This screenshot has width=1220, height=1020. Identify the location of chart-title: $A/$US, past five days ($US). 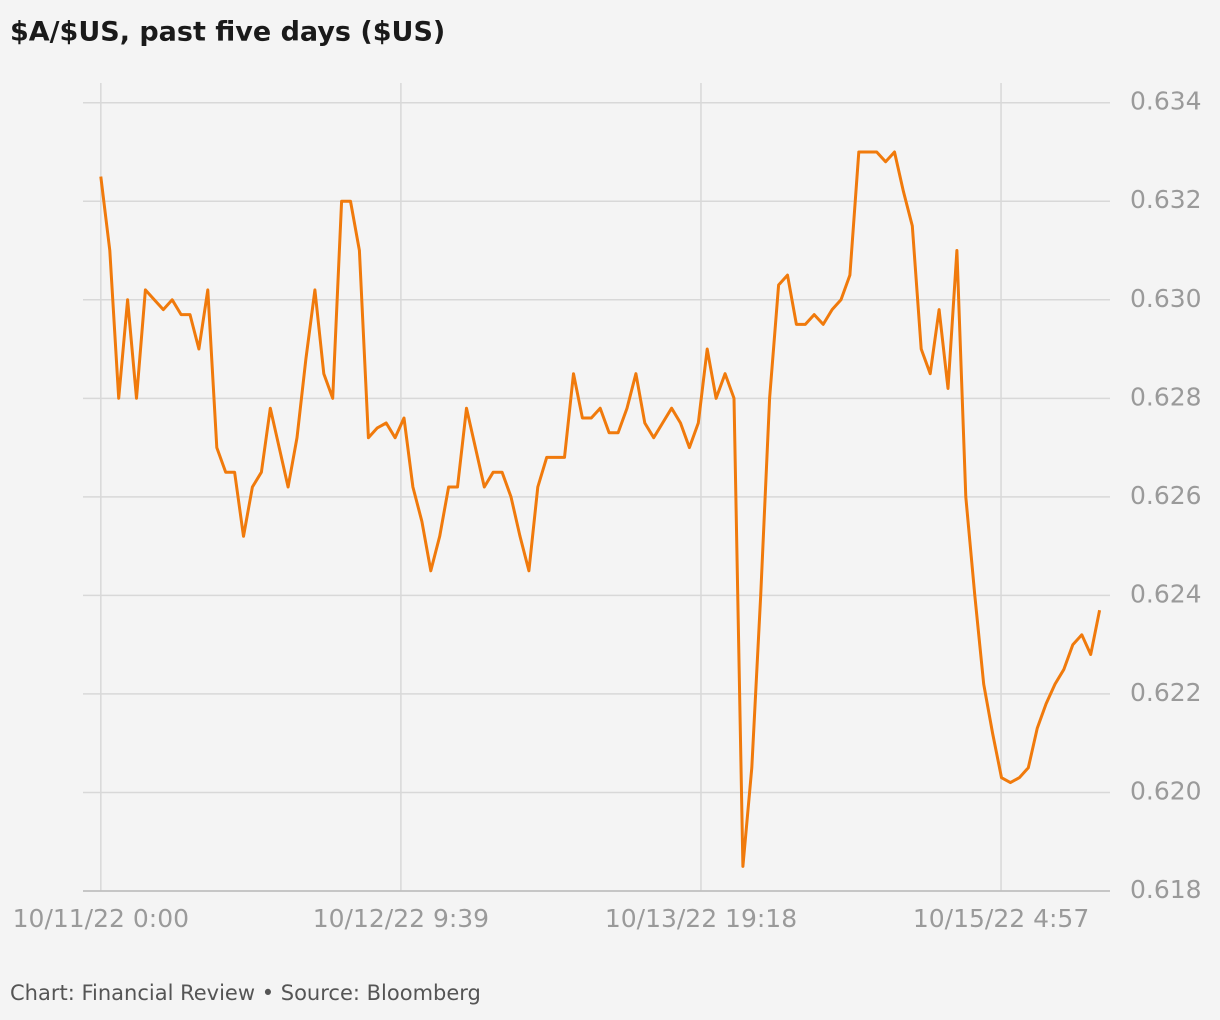
(227, 32).